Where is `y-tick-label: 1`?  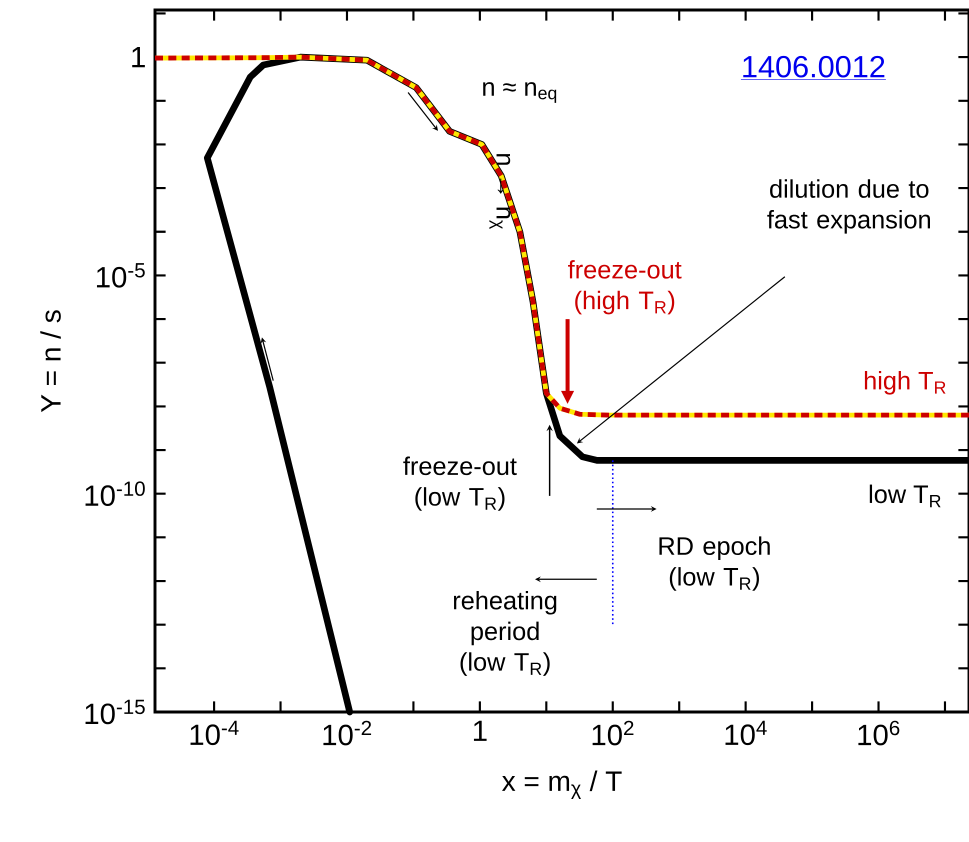 y-tick-label: 1 is located at coordinates (138, 57).